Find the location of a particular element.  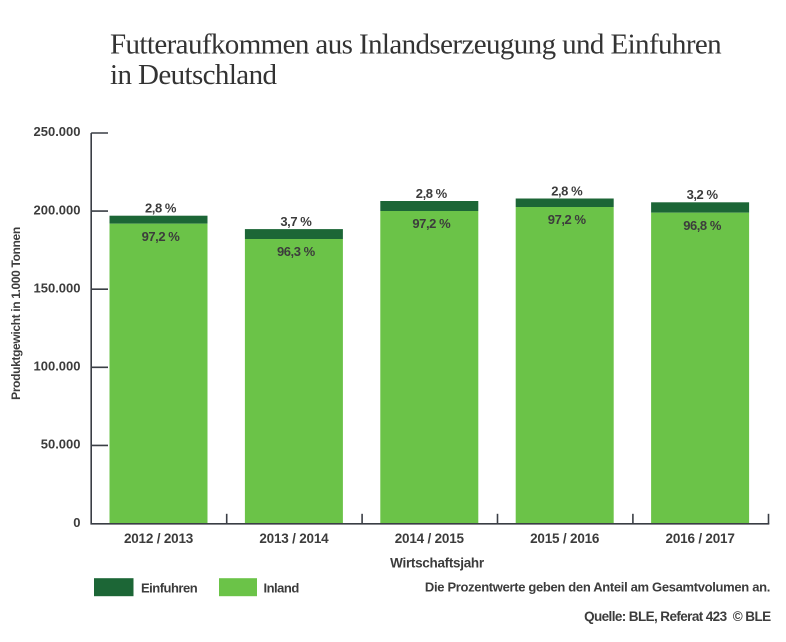

svg-text: Einfuhren is located at coordinates (169, 587).